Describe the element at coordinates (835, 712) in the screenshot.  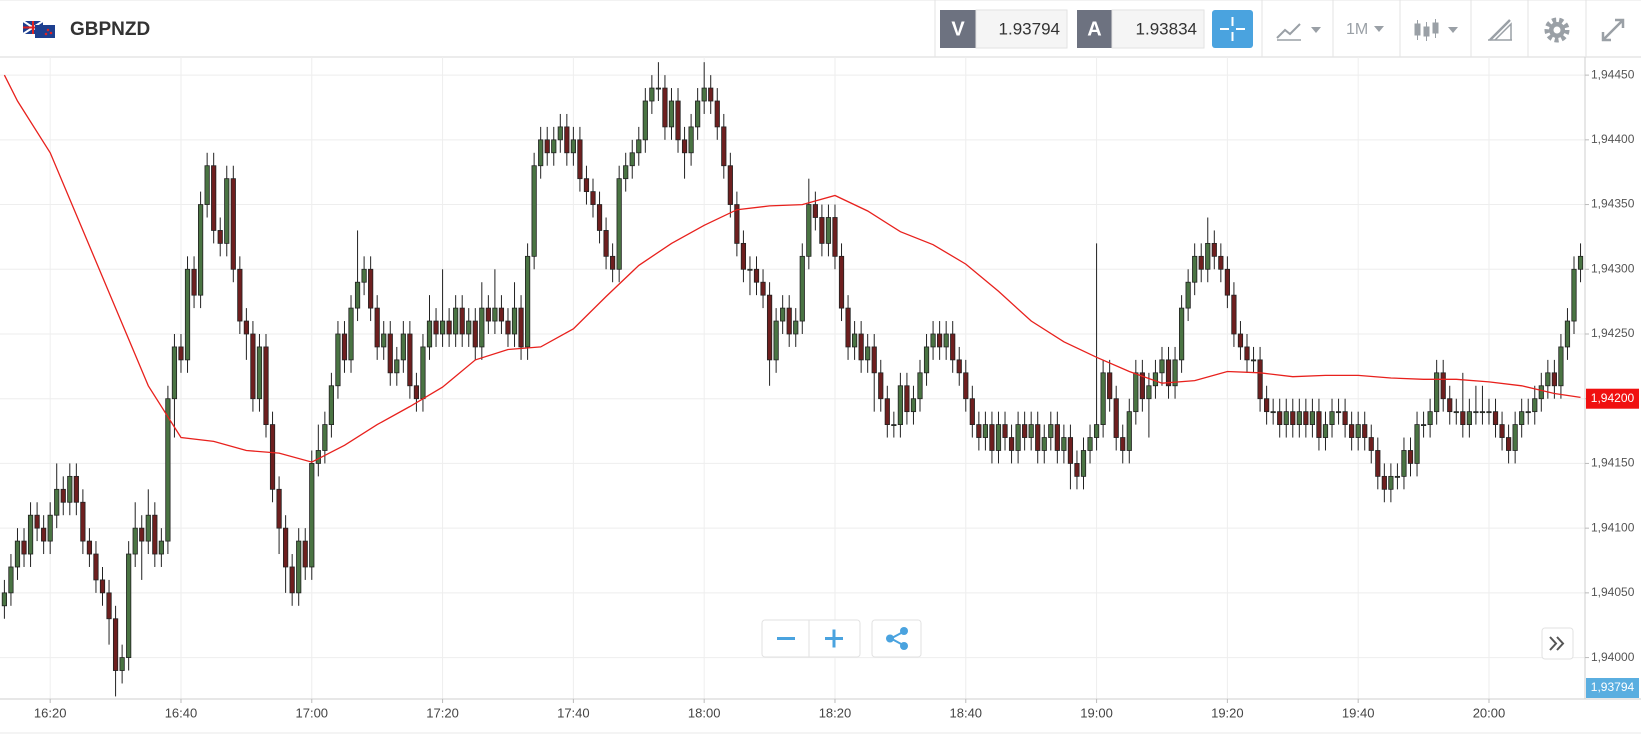
I see `x-tick-label: 18:20` at that location.